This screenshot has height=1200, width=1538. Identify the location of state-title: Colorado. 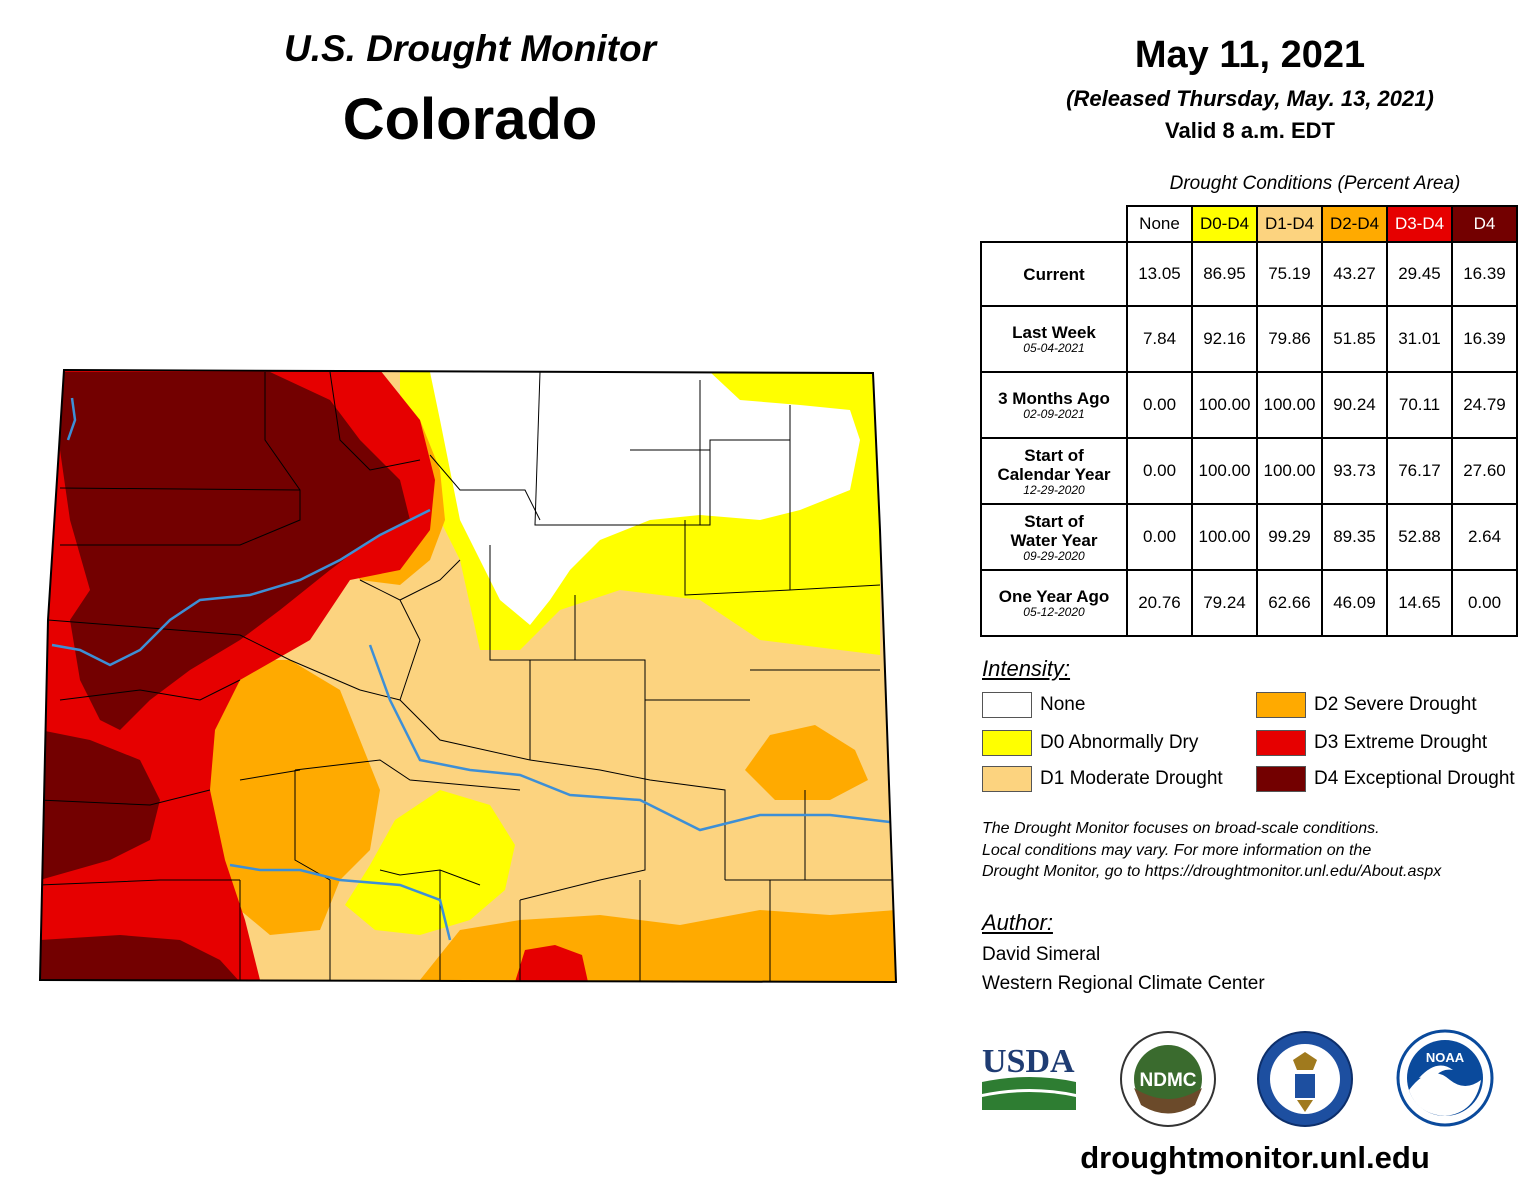
(470, 119).